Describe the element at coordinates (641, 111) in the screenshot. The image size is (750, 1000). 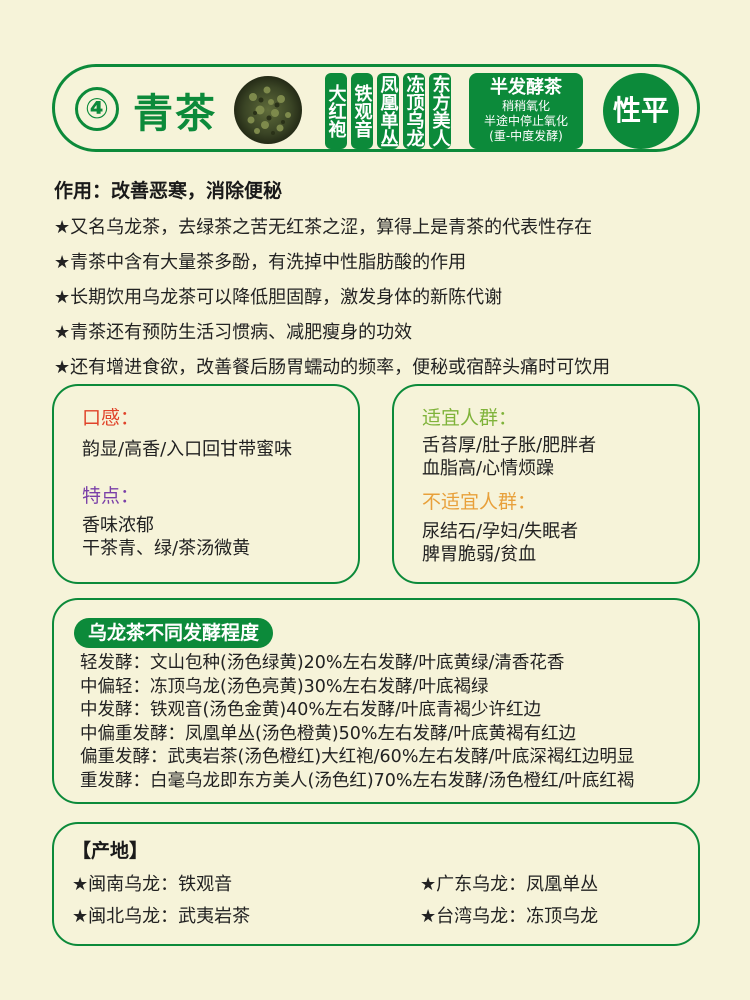
I see `nature-badge: 性平` at that location.